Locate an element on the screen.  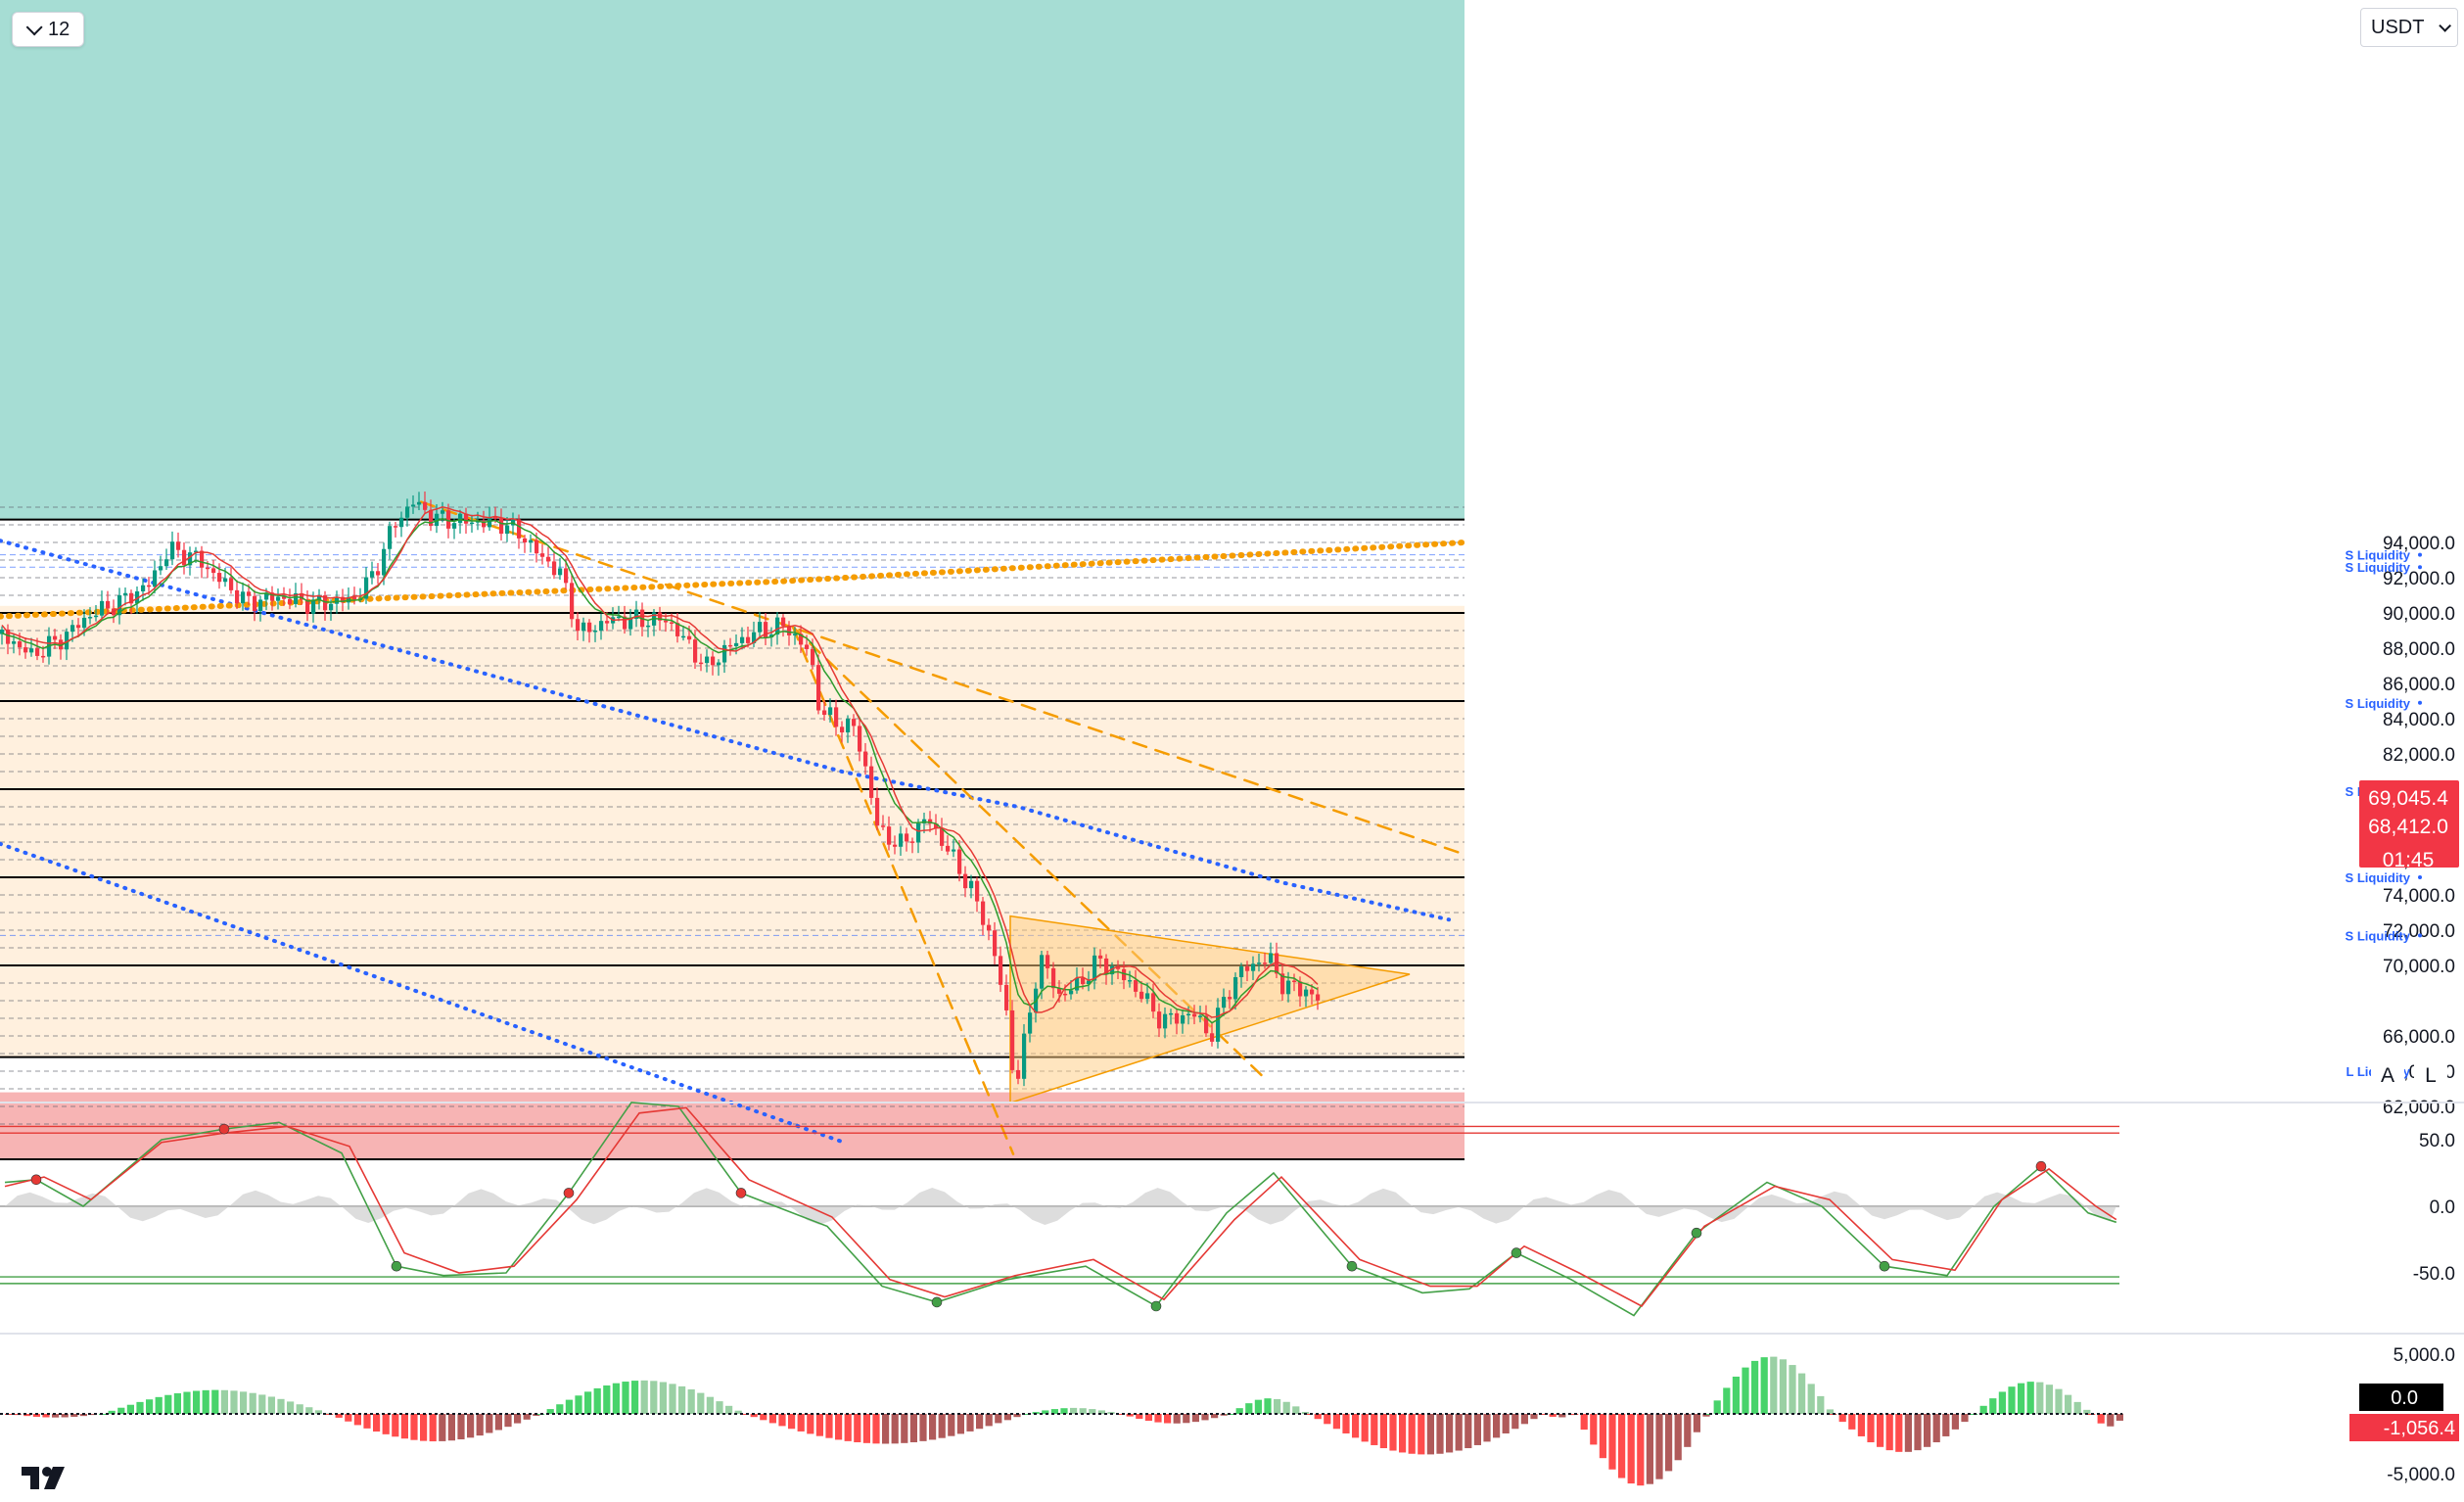
macd-zero-badge is located at coordinates (2401, 1397).